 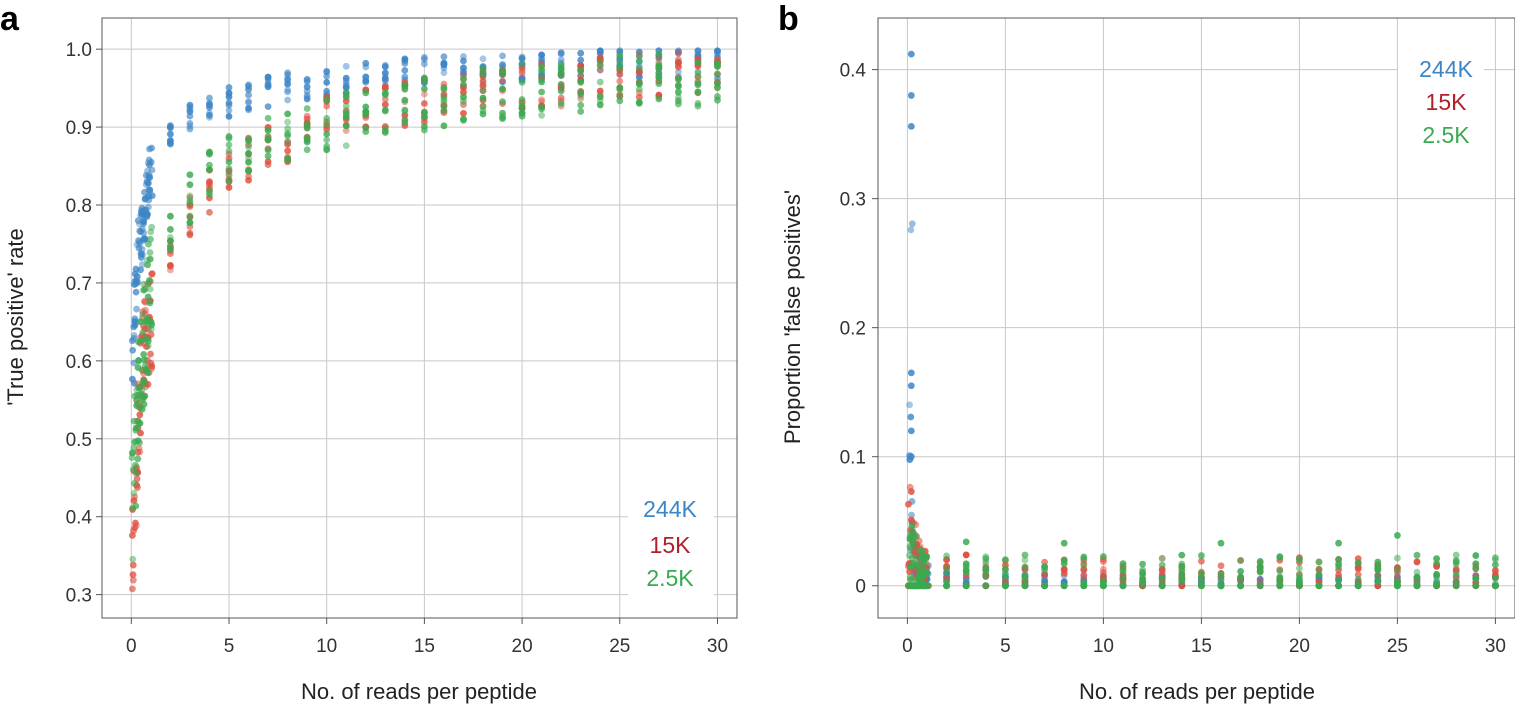 What do you see at coordinates (427, 637) in the screenshot?
I see `panel-a-xticks: 0 5 10 15 20 25 30` at bounding box center [427, 637].